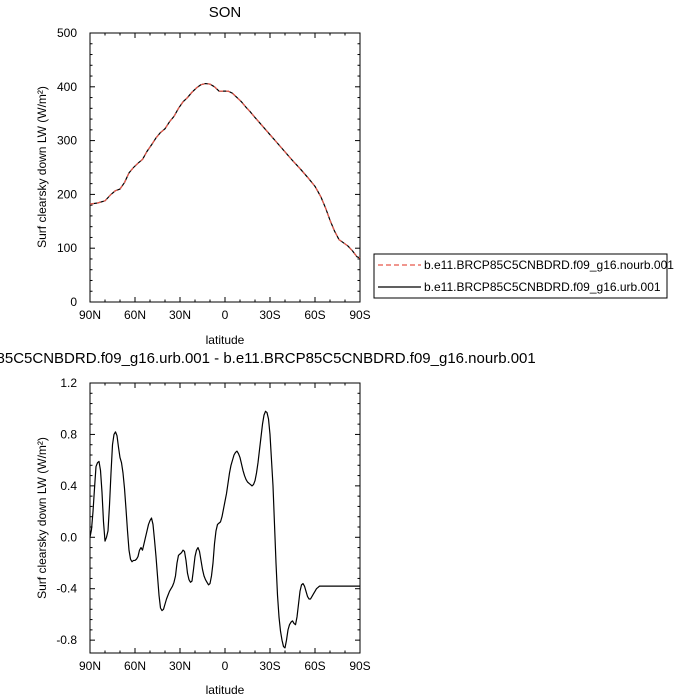  I want to click on bottom-x-tick-label: 90S, so click(359, 666).